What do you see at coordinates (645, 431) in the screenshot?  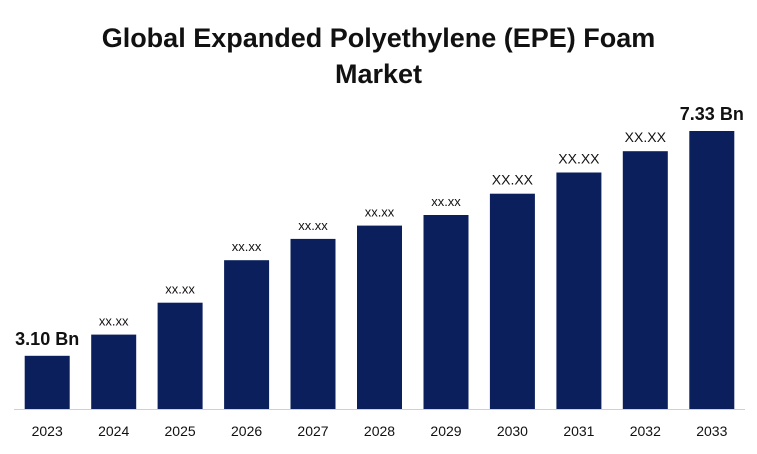 I see `x-tick-label-2032: 2032` at bounding box center [645, 431].